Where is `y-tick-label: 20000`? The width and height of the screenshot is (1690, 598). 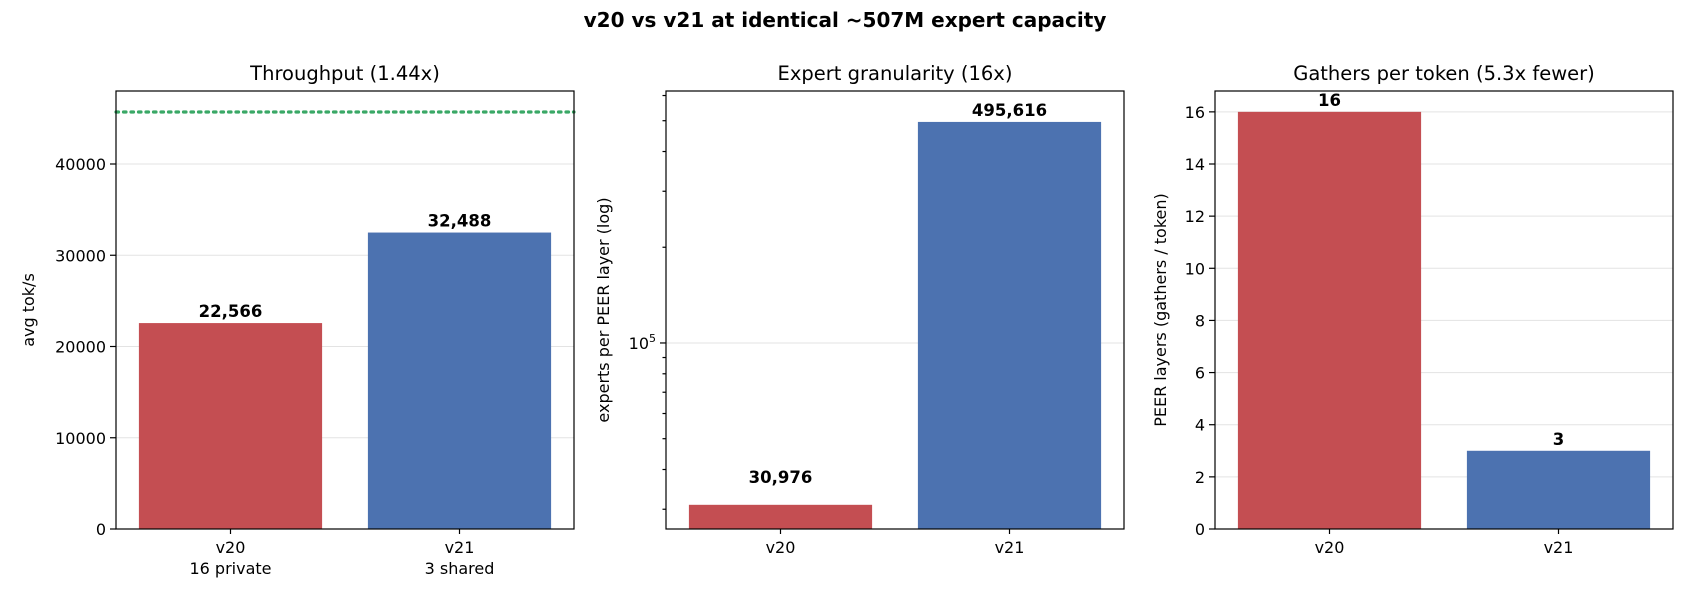 y-tick-label: 20000 is located at coordinates (80, 347).